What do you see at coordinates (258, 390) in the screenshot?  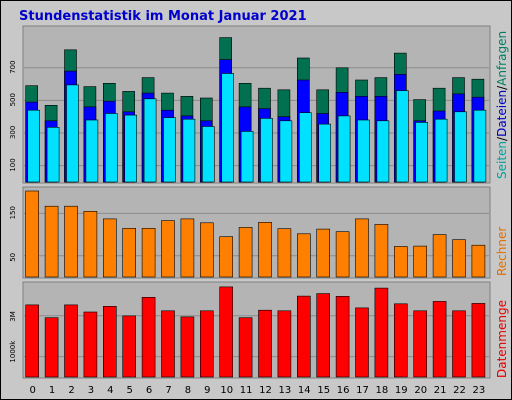 I see `x-tick-labels: 0 1 2 3 4 5 6 7 8 9 10 11 12 13 14 15 16 17 18 19 20 21 22 23` at bounding box center [258, 390].